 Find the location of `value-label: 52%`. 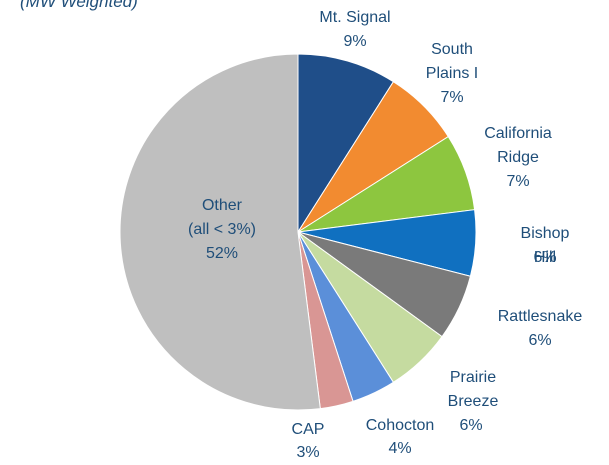

value-label: 52% is located at coordinates (222, 253).